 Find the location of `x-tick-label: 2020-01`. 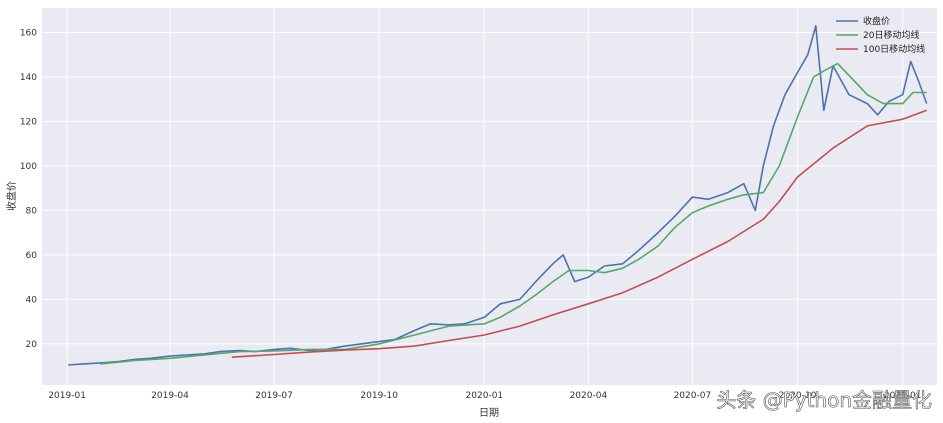

x-tick-label: 2020-01 is located at coordinates (485, 396).